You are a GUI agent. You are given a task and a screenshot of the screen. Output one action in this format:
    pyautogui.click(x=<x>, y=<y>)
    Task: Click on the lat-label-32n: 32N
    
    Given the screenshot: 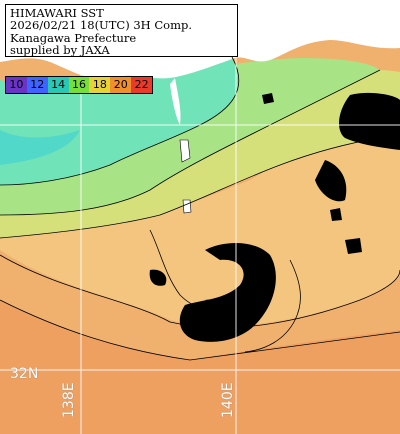 What is the action you would take?
    pyautogui.click(x=24, y=374)
    